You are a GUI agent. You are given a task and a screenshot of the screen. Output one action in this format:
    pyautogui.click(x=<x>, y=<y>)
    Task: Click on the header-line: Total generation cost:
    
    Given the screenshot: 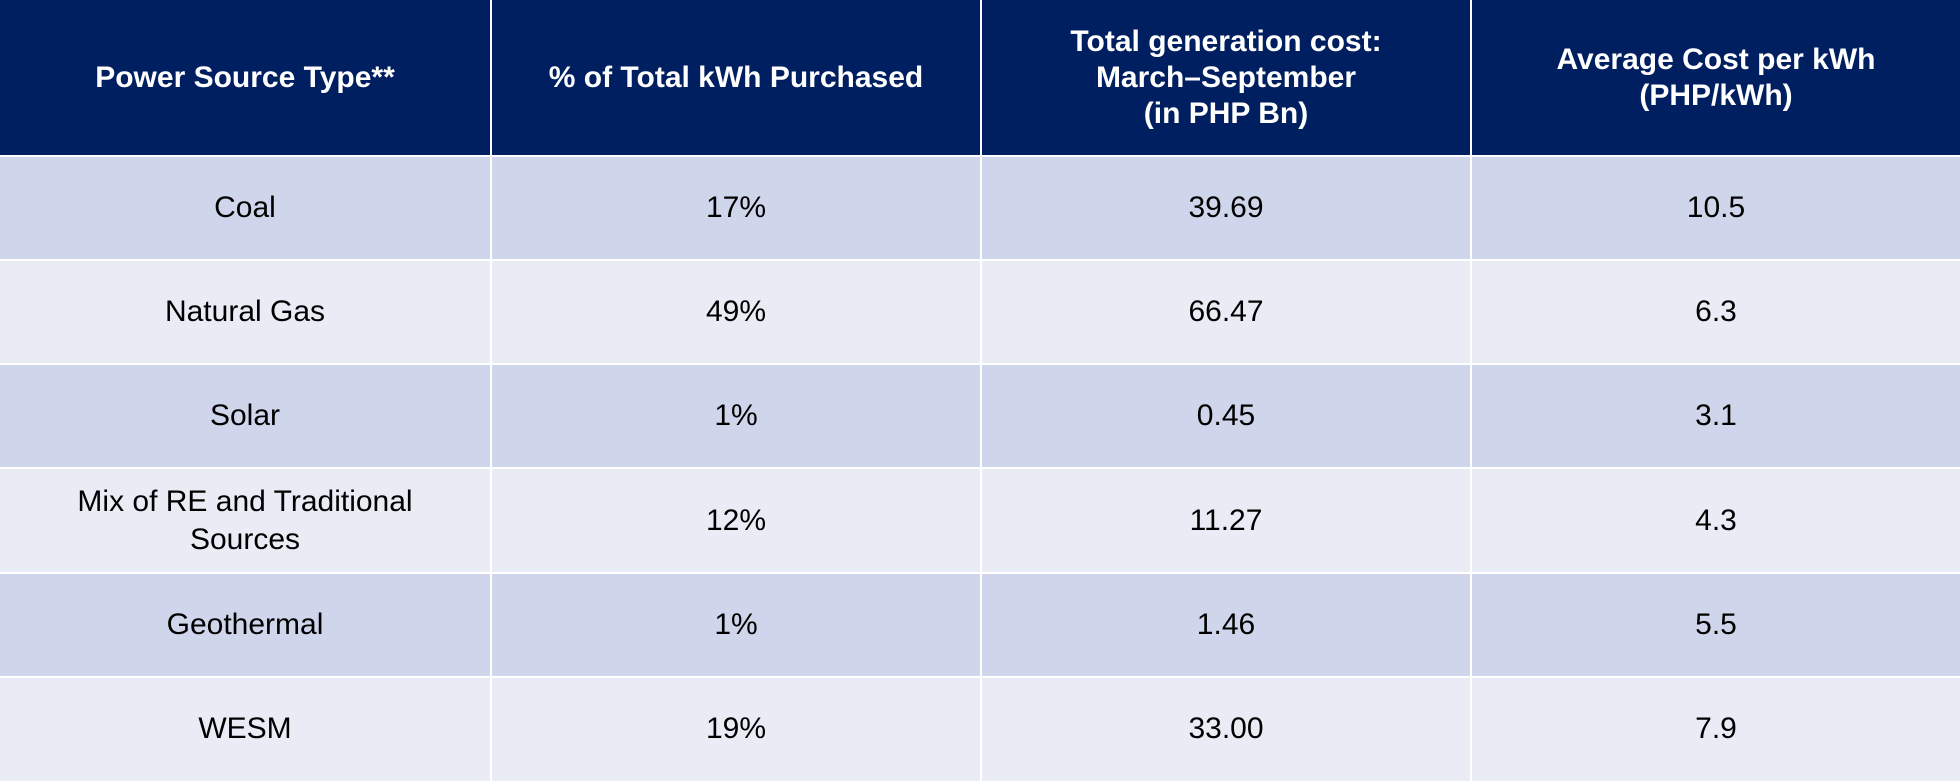 What is the action you would take?
    pyautogui.click(x=1226, y=41)
    